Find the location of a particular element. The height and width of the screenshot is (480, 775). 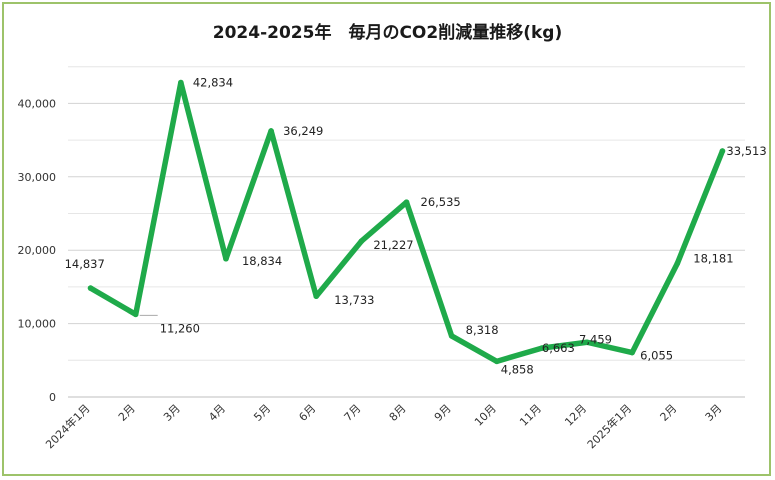

data-label: 11,260 is located at coordinates (180, 328).